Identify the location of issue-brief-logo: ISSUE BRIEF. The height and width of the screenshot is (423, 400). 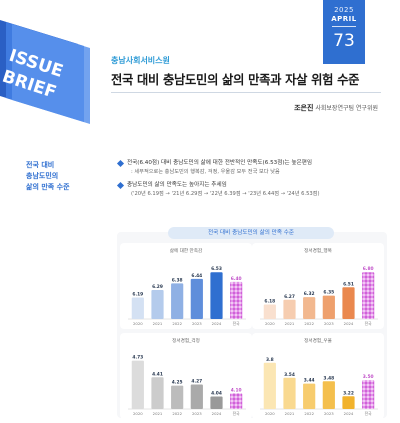
(56, 72).